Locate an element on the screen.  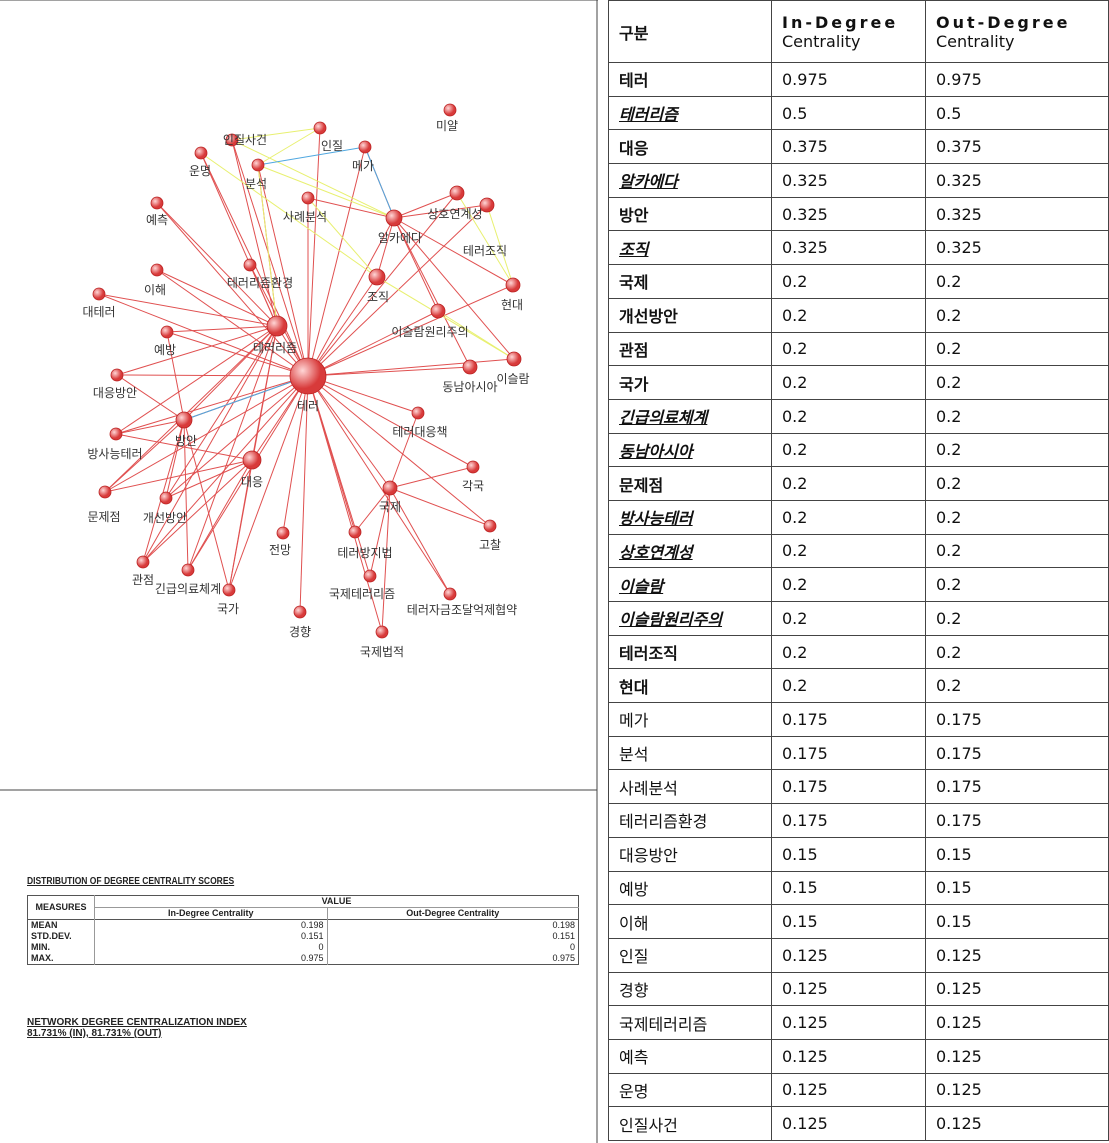
cell: 현대 is located at coordinates (690, 686).